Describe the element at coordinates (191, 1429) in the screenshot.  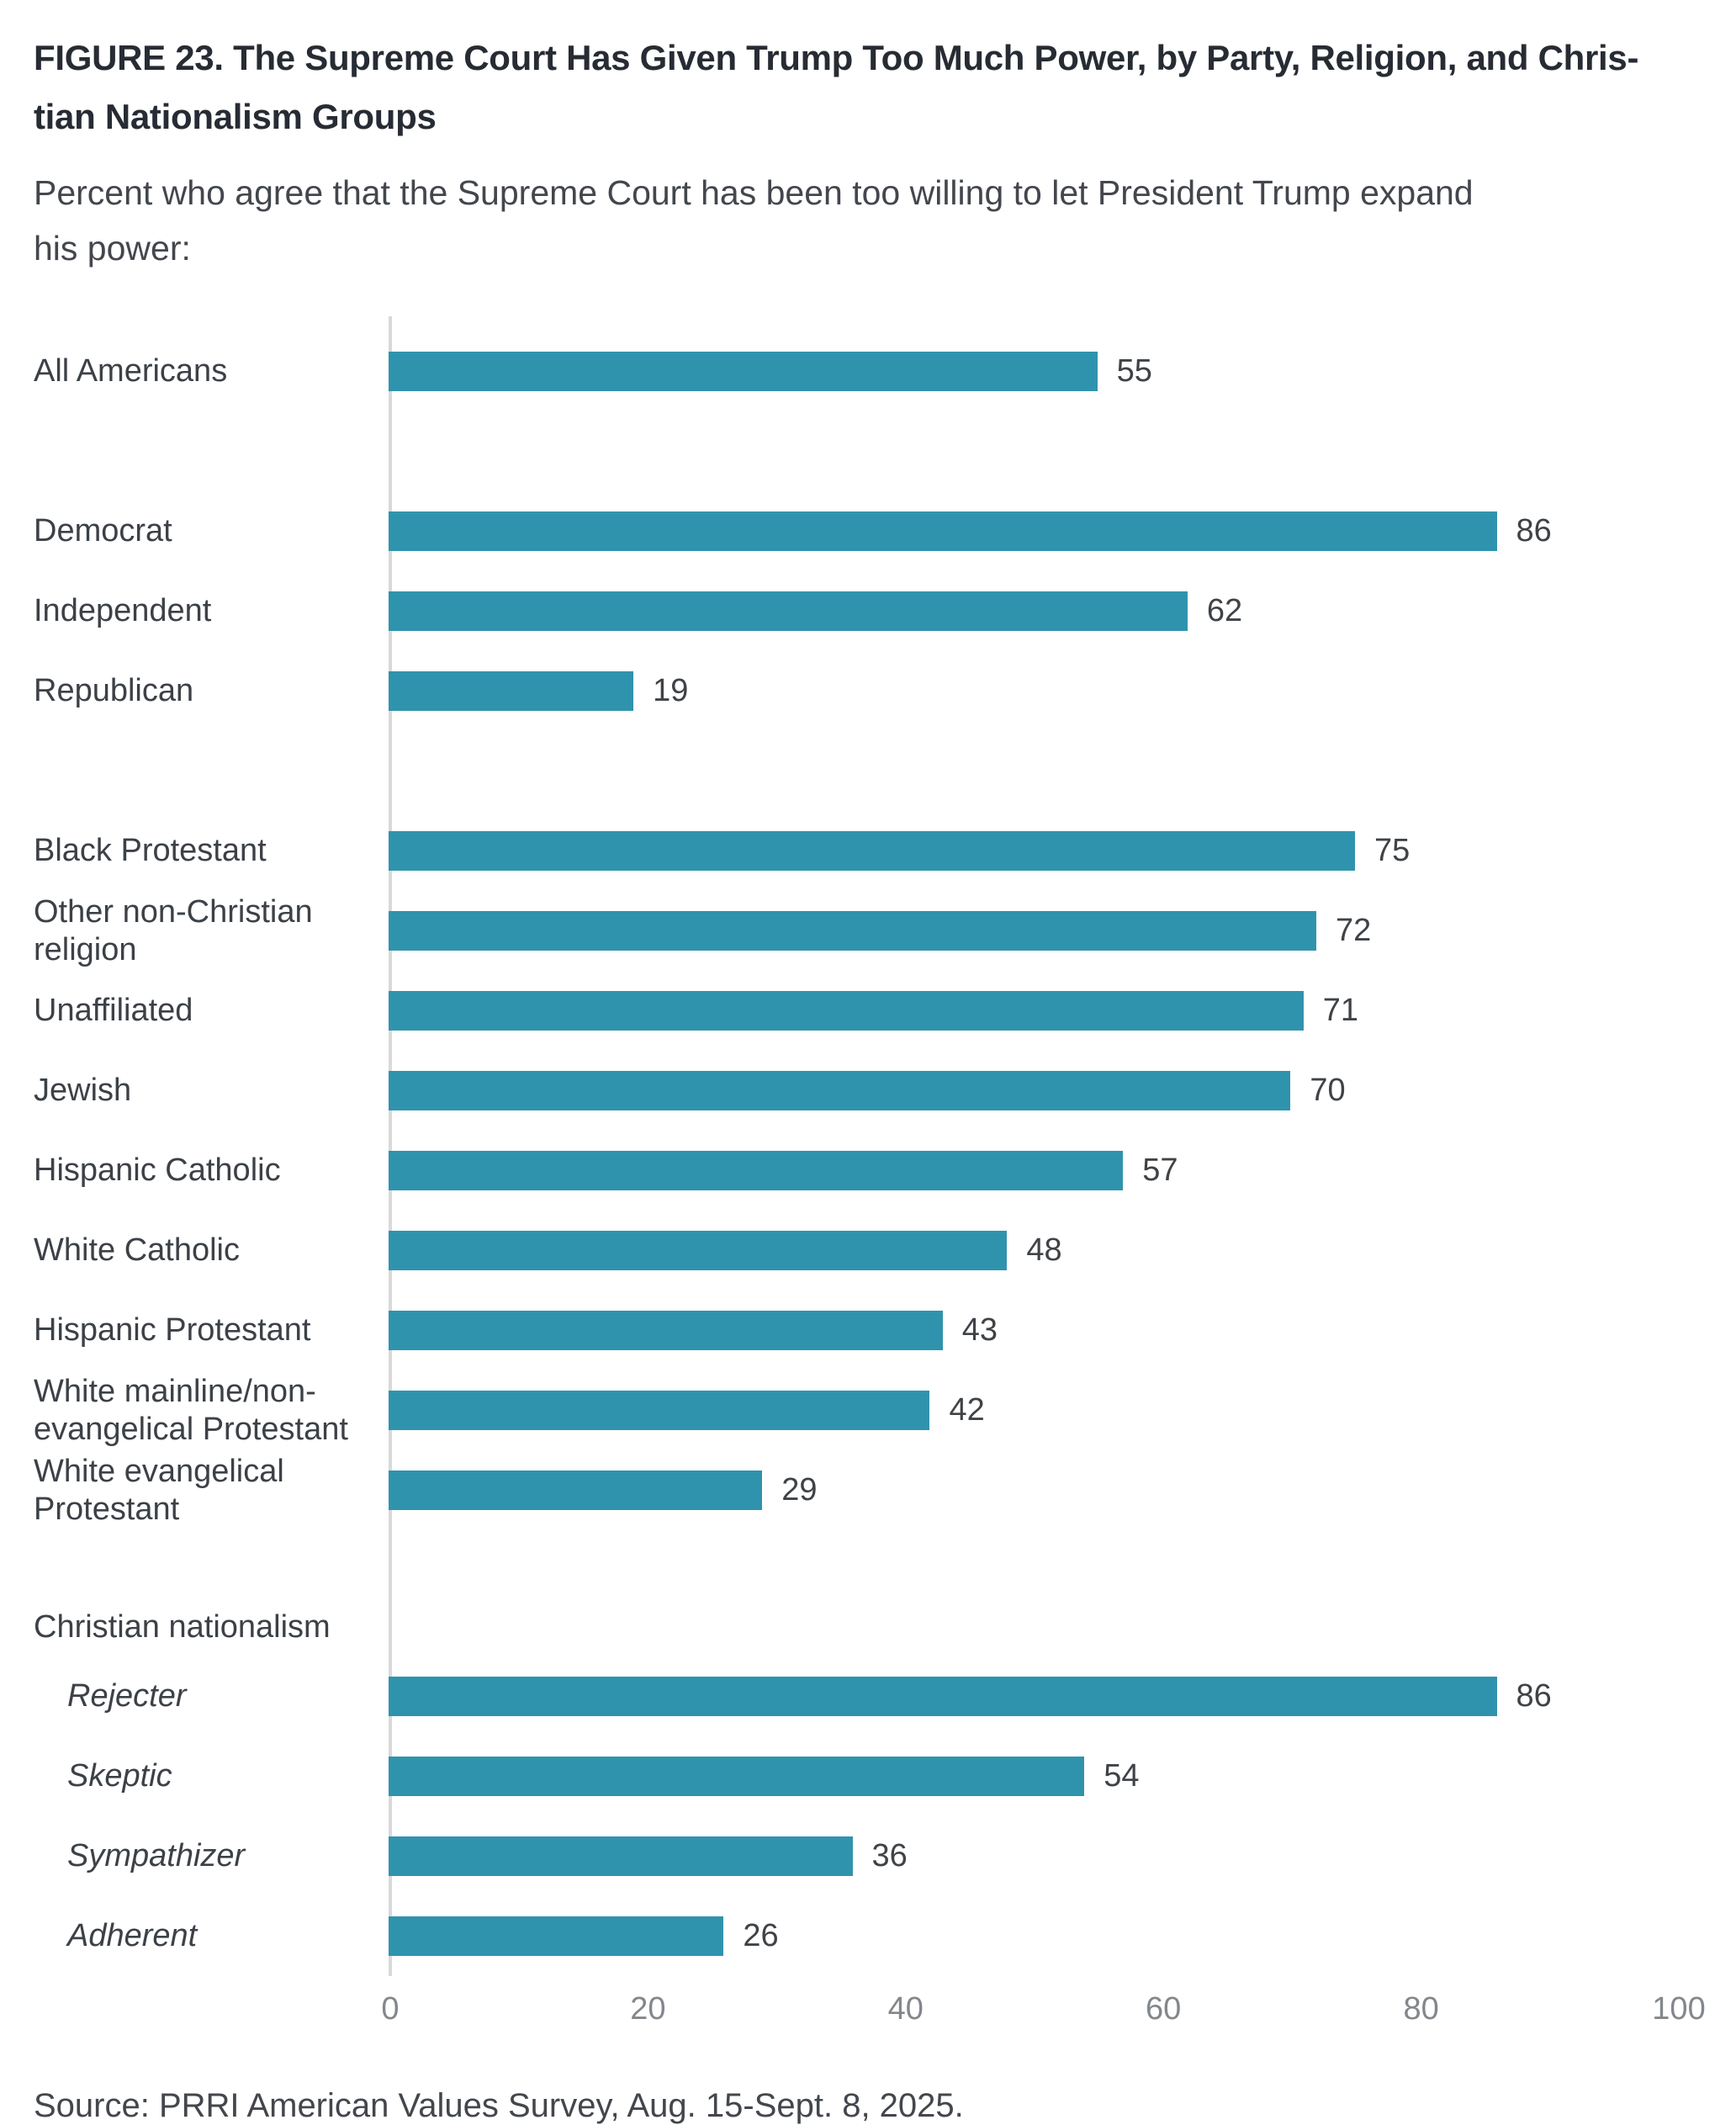
I see `category-label-line: evangelical Protestant` at that location.